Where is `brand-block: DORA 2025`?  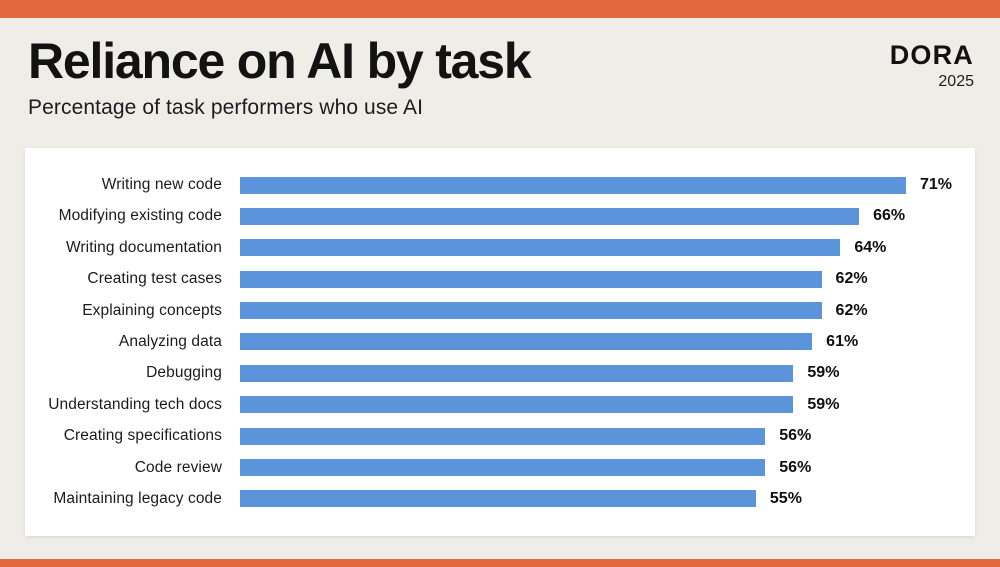 brand-block: DORA 2025 is located at coordinates (932, 66).